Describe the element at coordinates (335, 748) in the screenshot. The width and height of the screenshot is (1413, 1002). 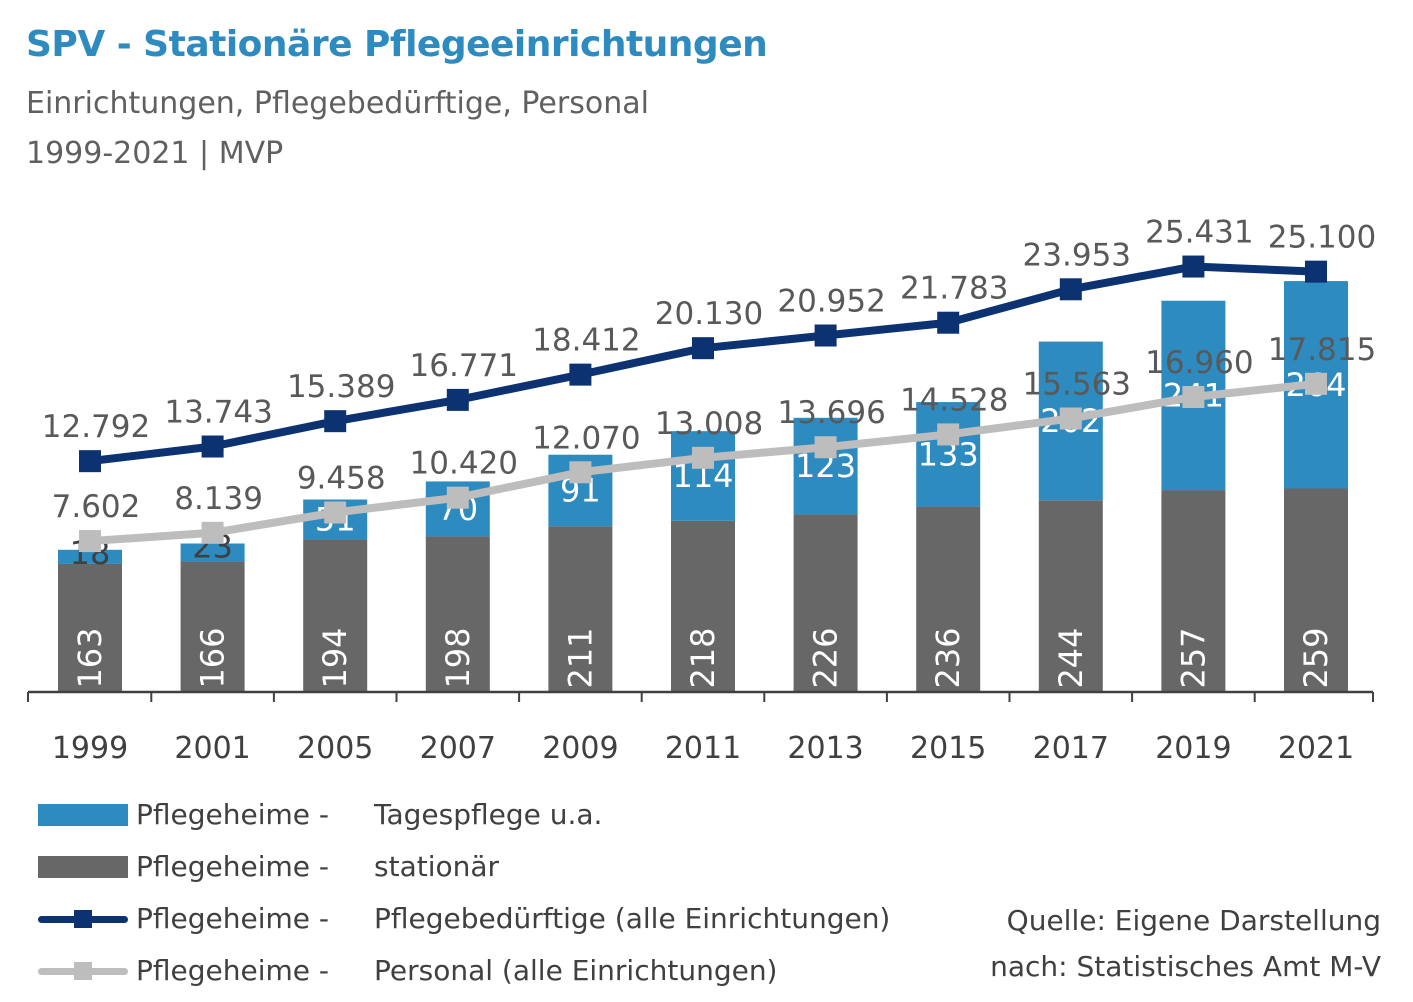
I see `x-tick-label: 2005` at that location.